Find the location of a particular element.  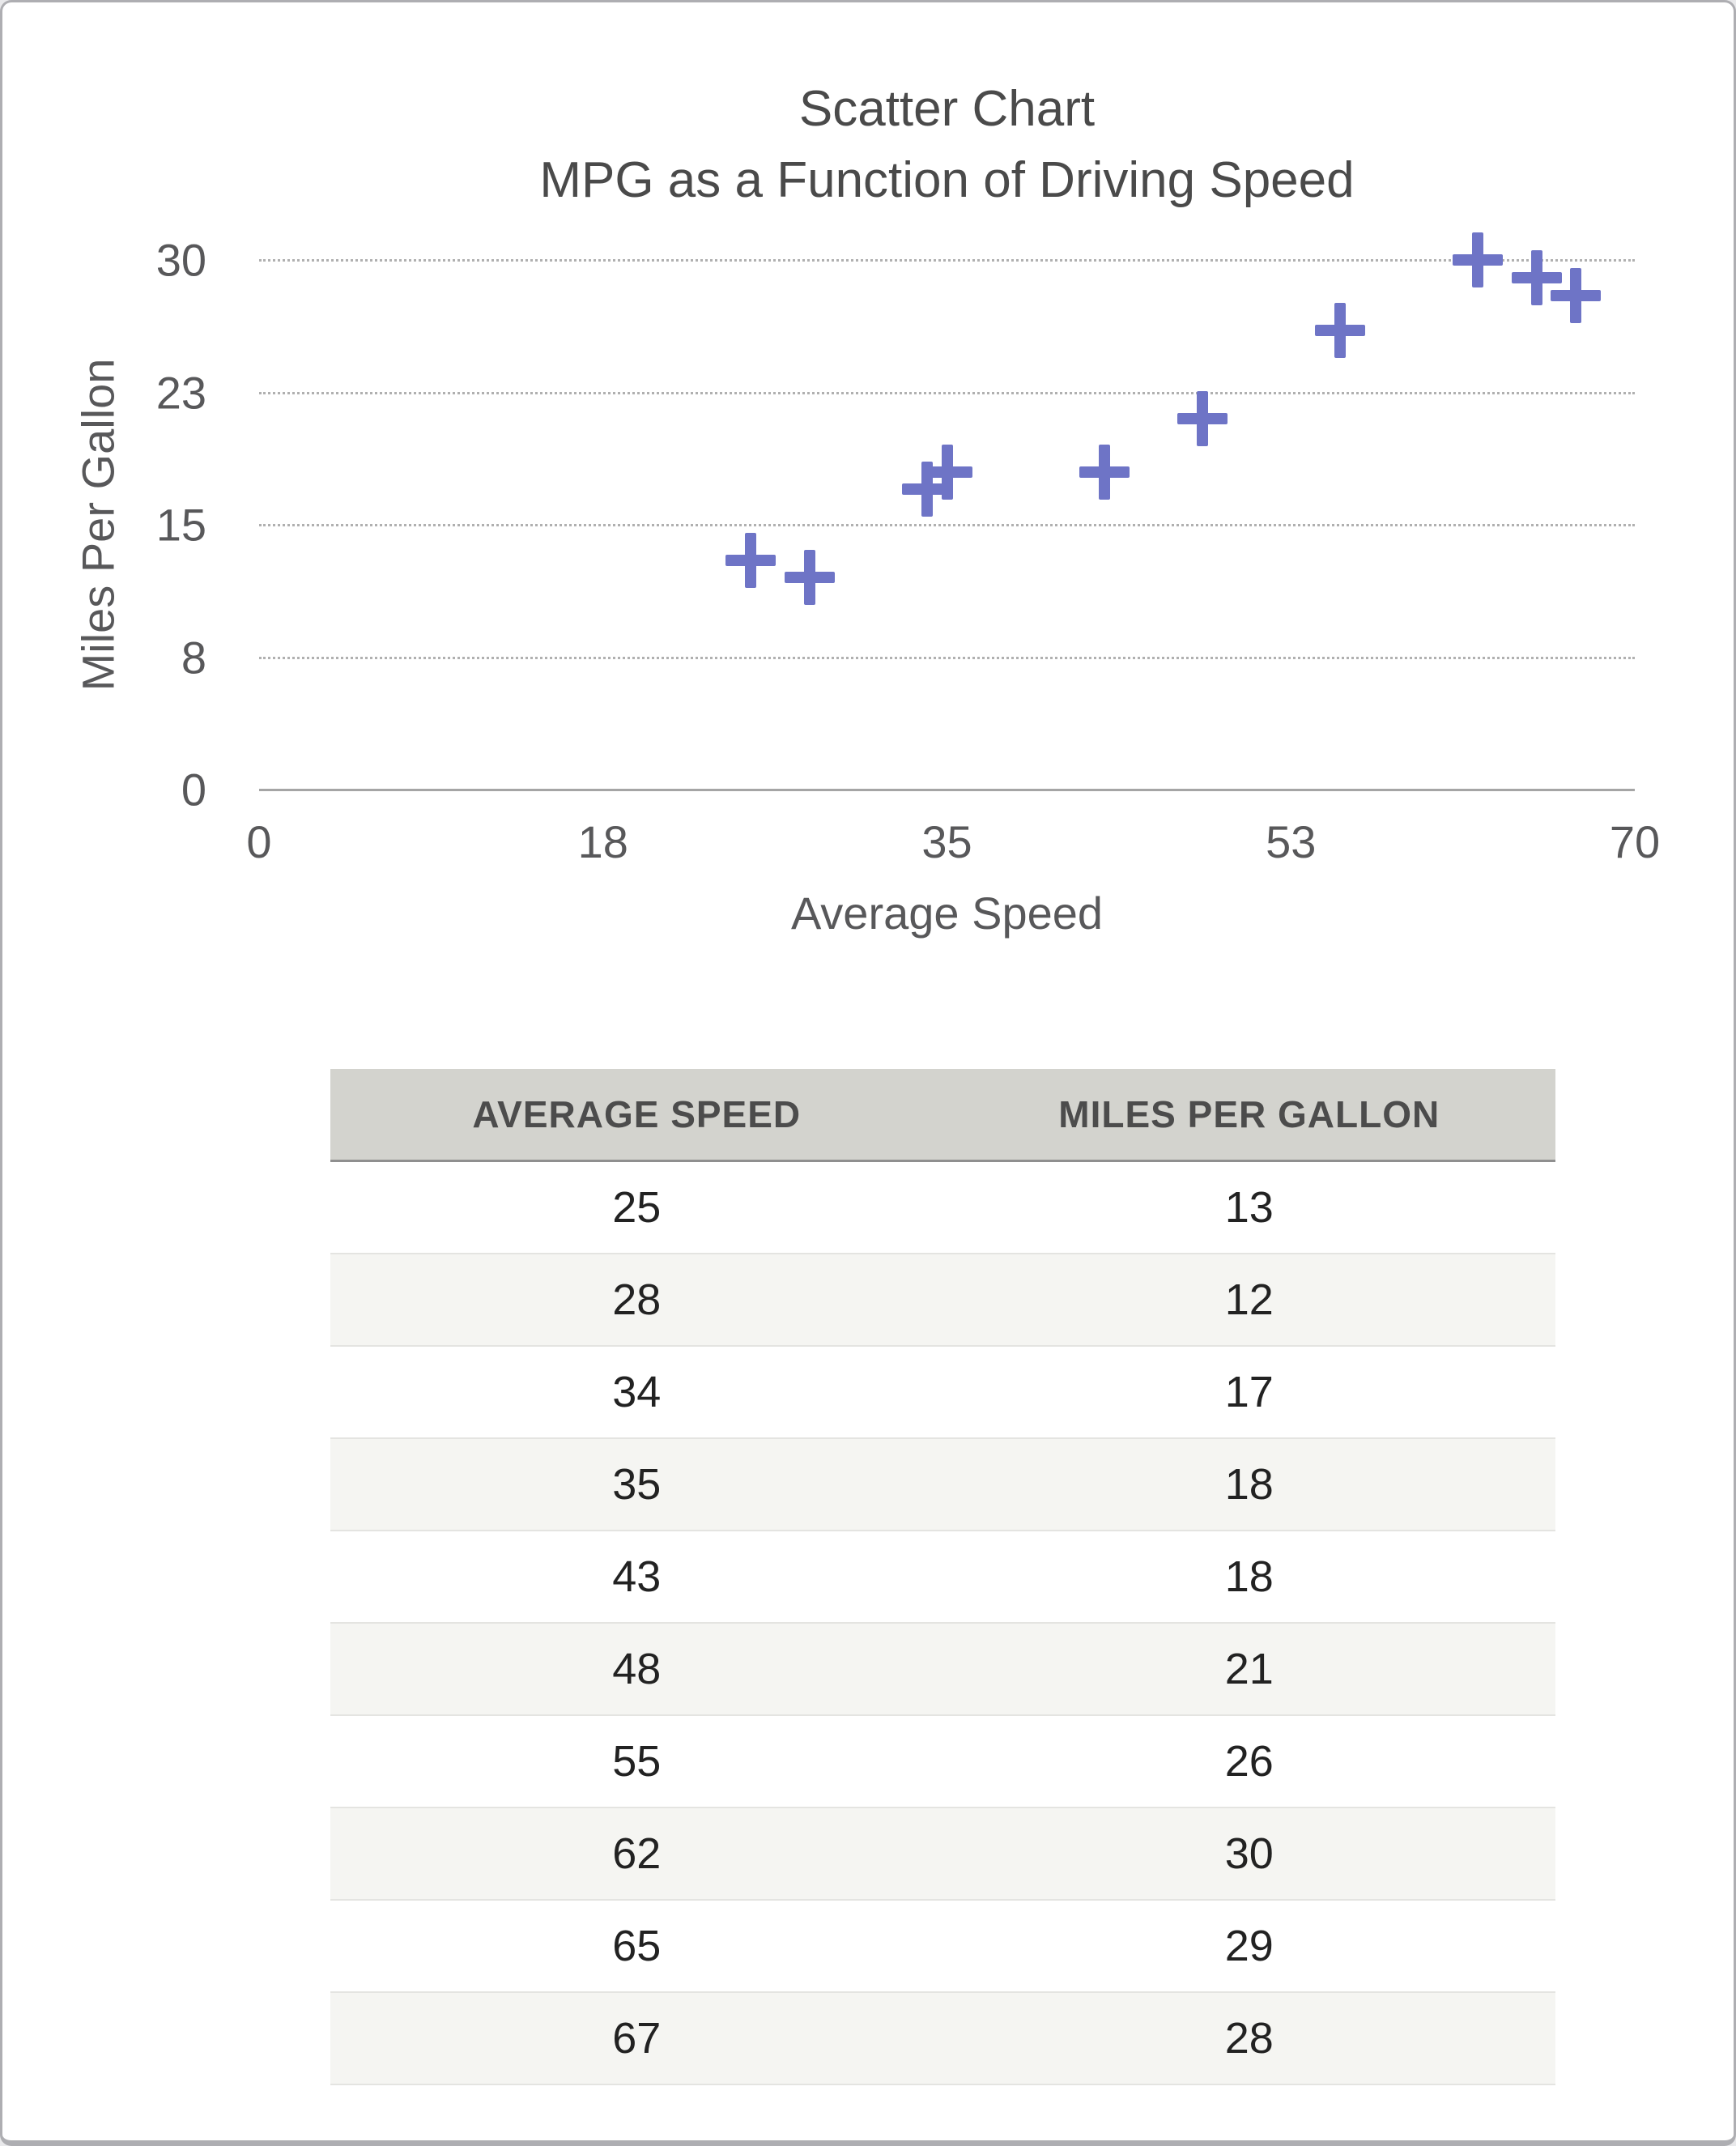

cell-average-speed: 34 is located at coordinates (636, 1391).